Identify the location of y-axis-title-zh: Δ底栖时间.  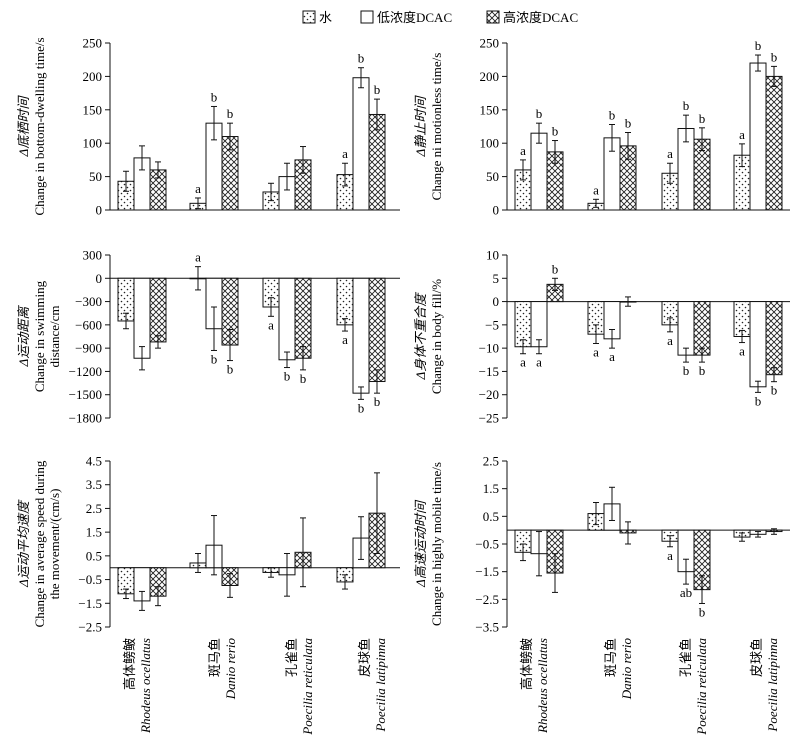
(23, 126).